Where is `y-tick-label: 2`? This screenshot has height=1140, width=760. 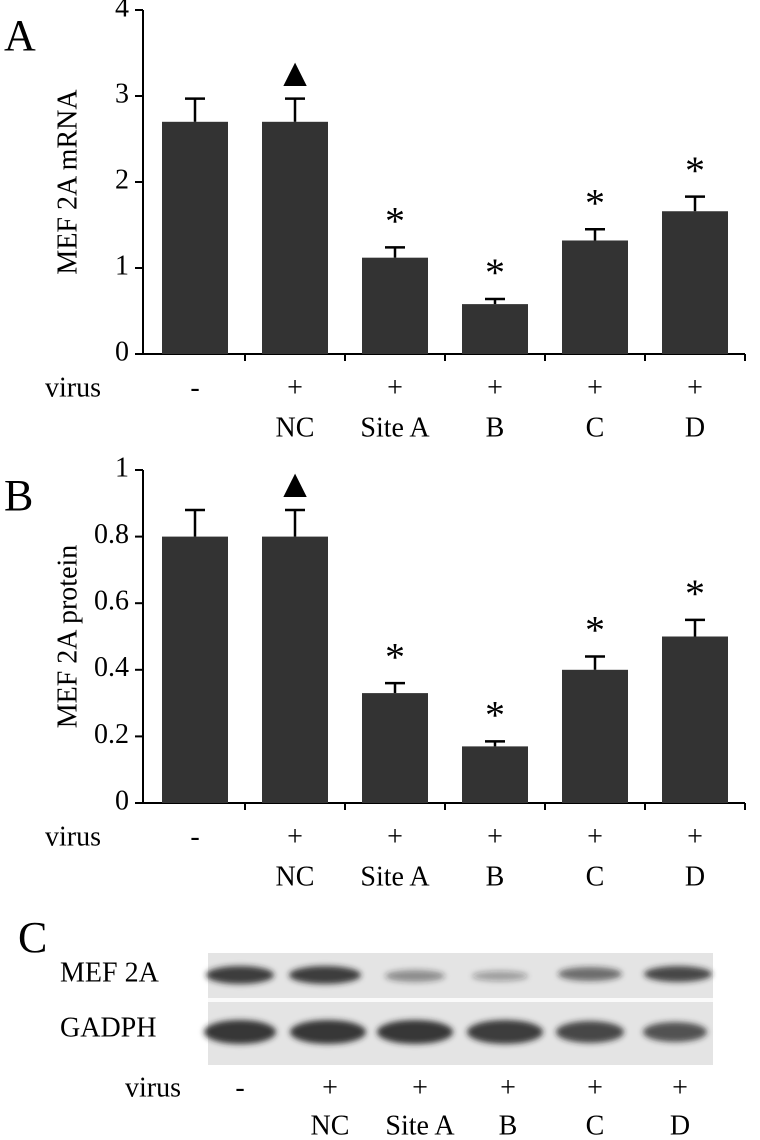 y-tick-label: 2 is located at coordinates (122, 179).